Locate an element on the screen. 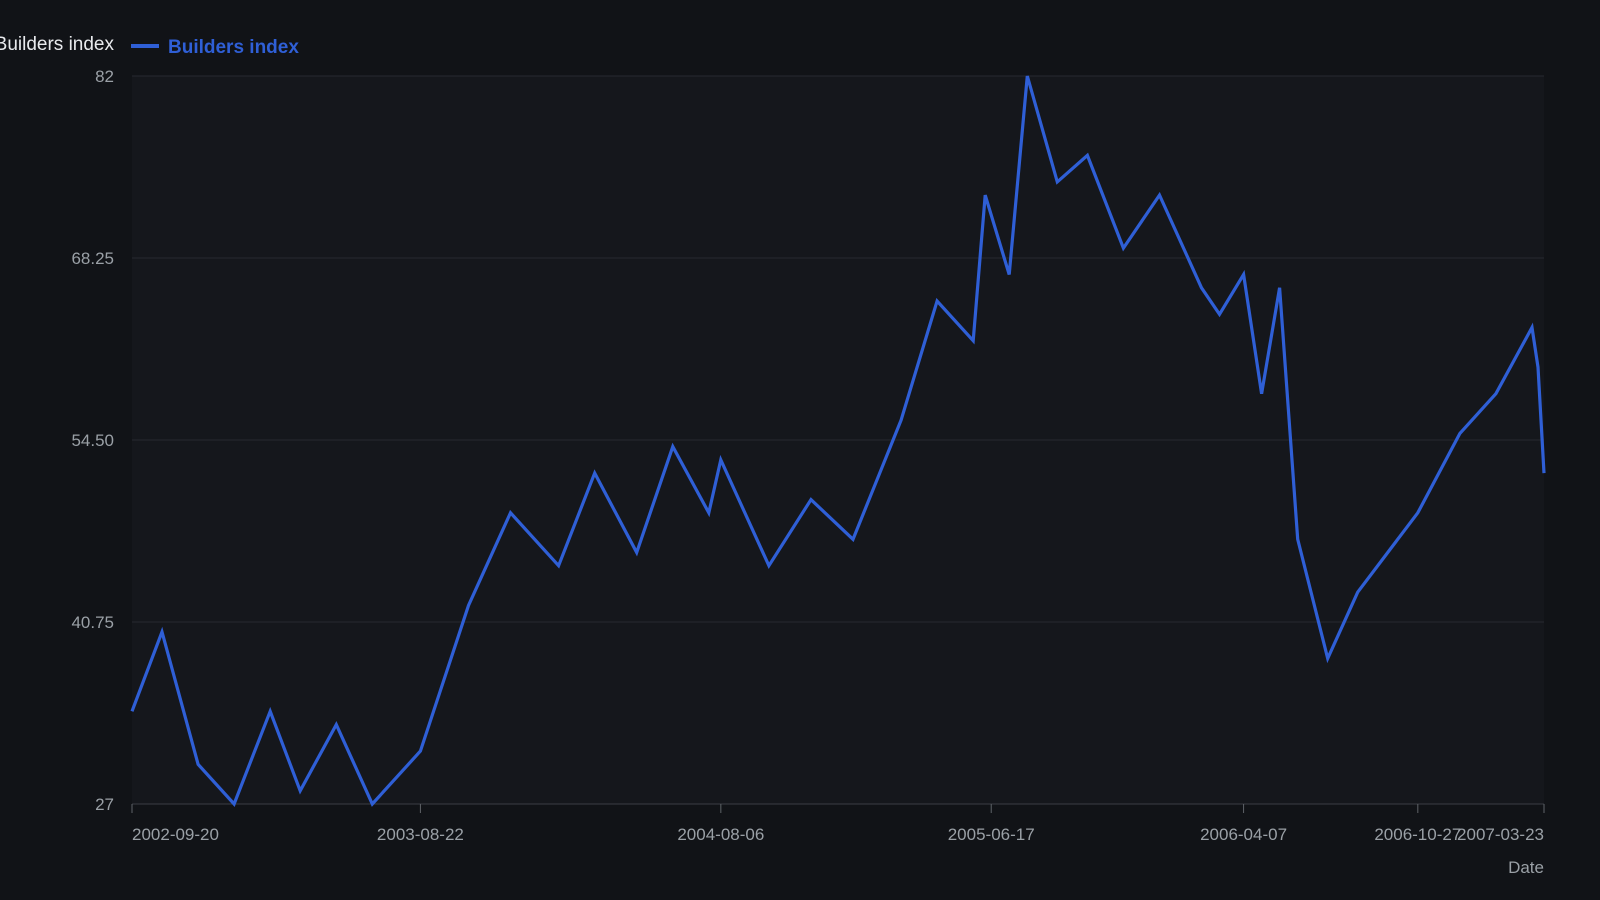  x-tick-label: 2006-10-27 is located at coordinates (1417, 834).